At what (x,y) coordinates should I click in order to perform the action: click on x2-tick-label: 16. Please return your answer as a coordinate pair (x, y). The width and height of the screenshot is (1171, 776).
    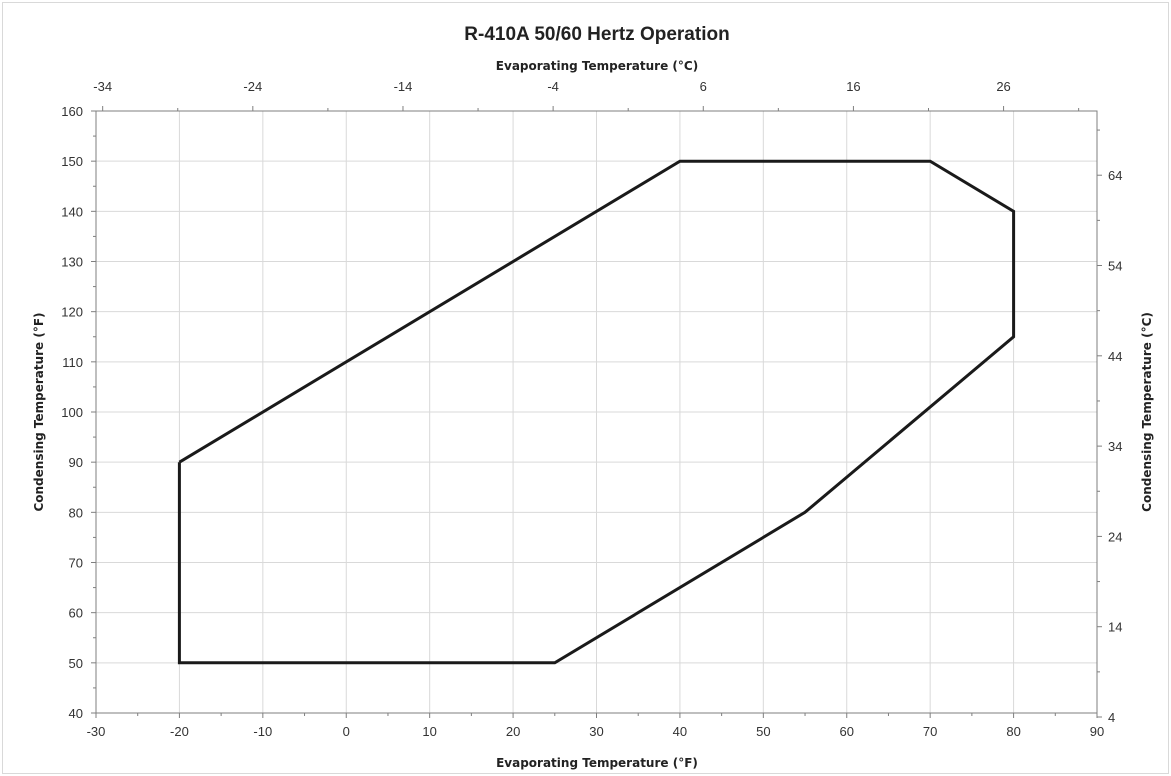
    Looking at the image, I should click on (853, 86).